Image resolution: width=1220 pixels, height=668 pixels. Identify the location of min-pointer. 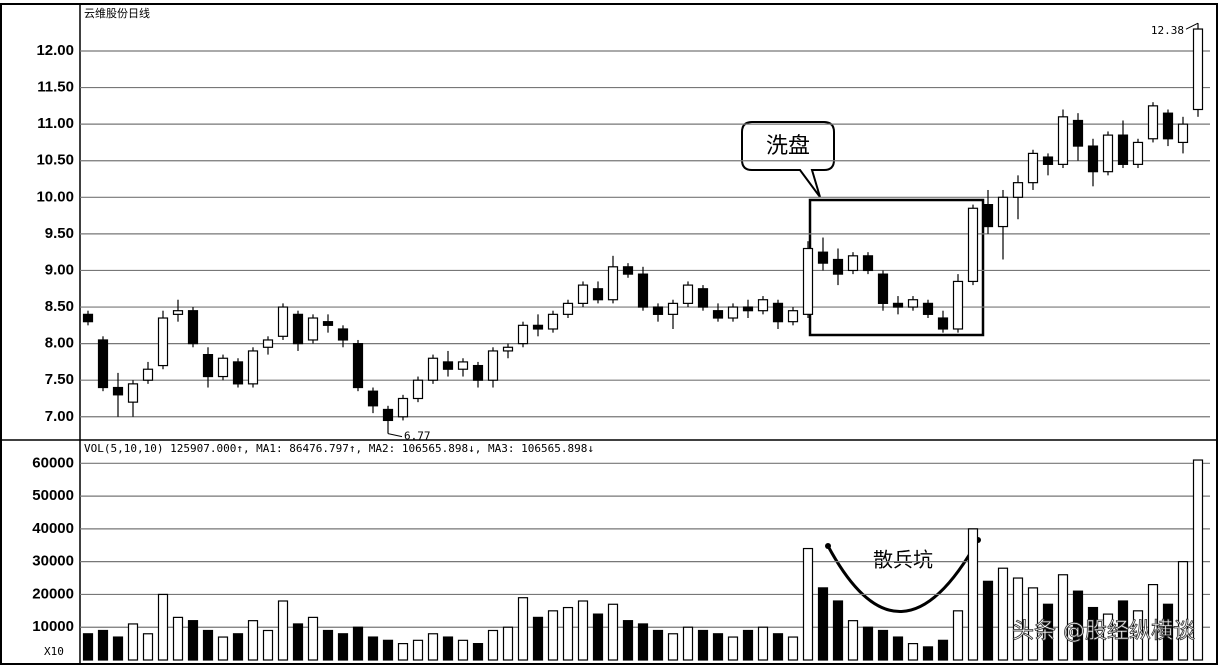
(395, 435).